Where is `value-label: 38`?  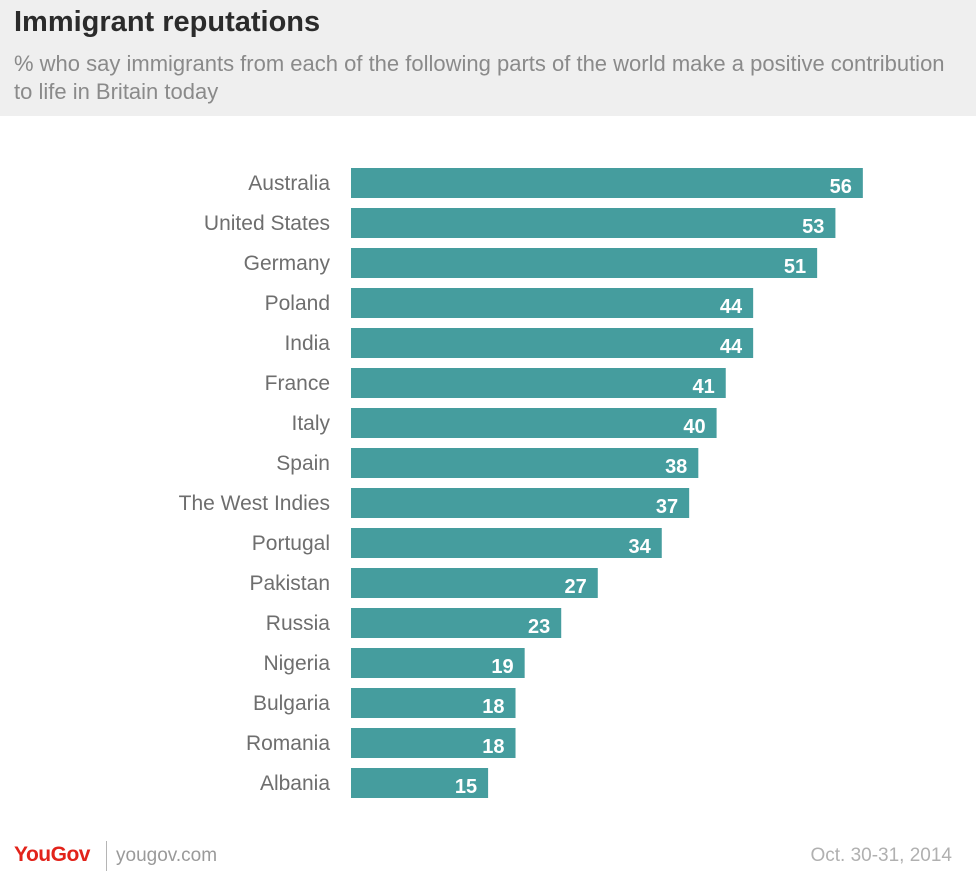
value-label: 38 is located at coordinates (676, 467).